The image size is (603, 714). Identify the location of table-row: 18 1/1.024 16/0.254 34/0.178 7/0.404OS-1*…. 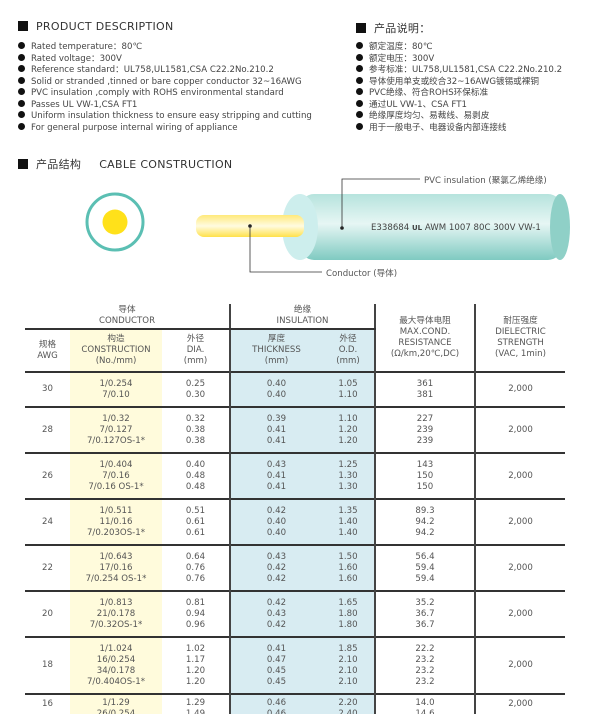
(295, 665).